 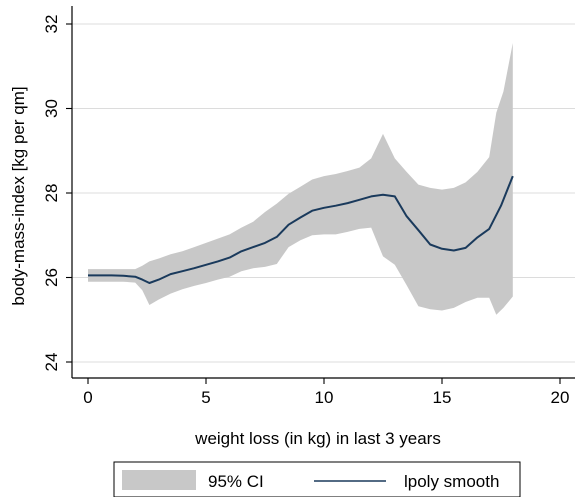 I want to click on x-tick-label: 15, so click(x=442, y=397).